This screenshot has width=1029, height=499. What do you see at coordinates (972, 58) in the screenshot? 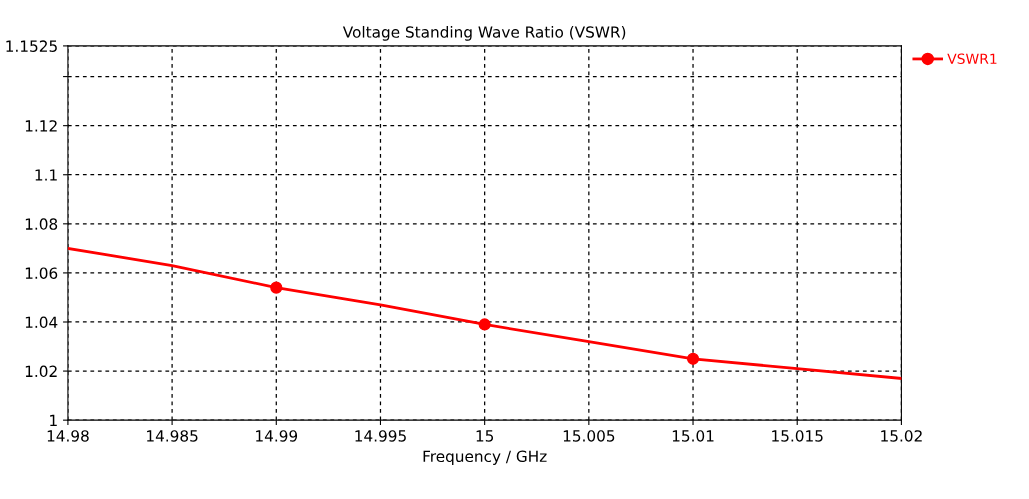
I see `legend-label: VSWR1` at bounding box center [972, 58].